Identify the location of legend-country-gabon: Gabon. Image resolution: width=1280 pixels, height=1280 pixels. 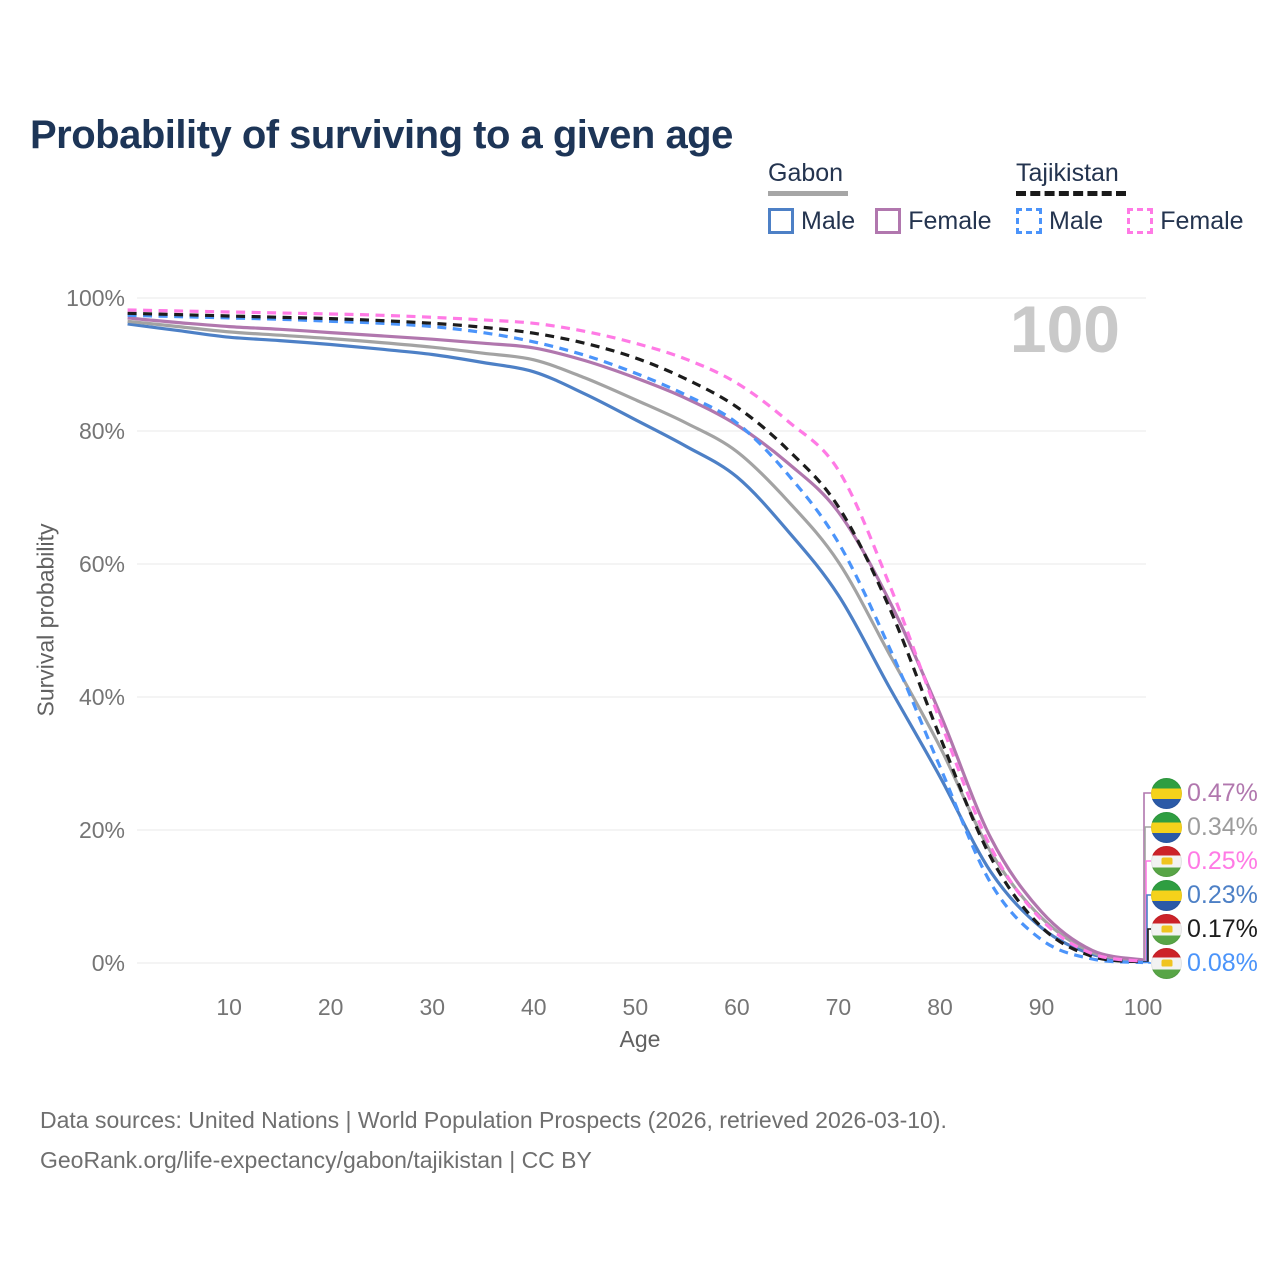
(806, 173).